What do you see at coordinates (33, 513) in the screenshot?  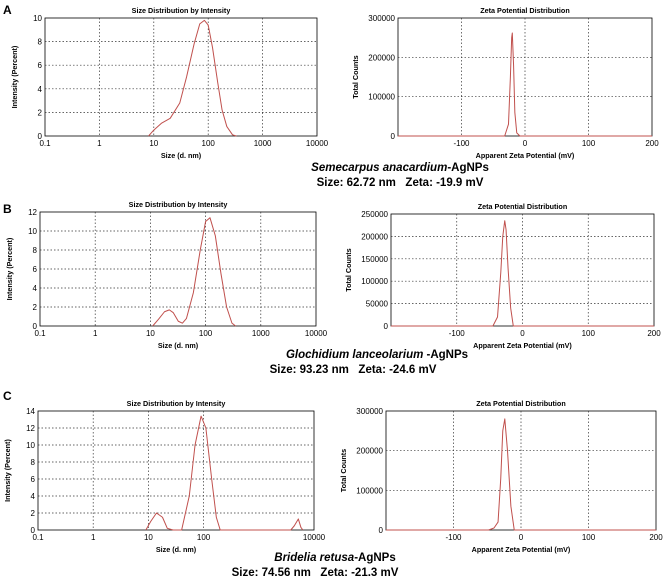 I see `y-tick-label: 2` at bounding box center [33, 513].